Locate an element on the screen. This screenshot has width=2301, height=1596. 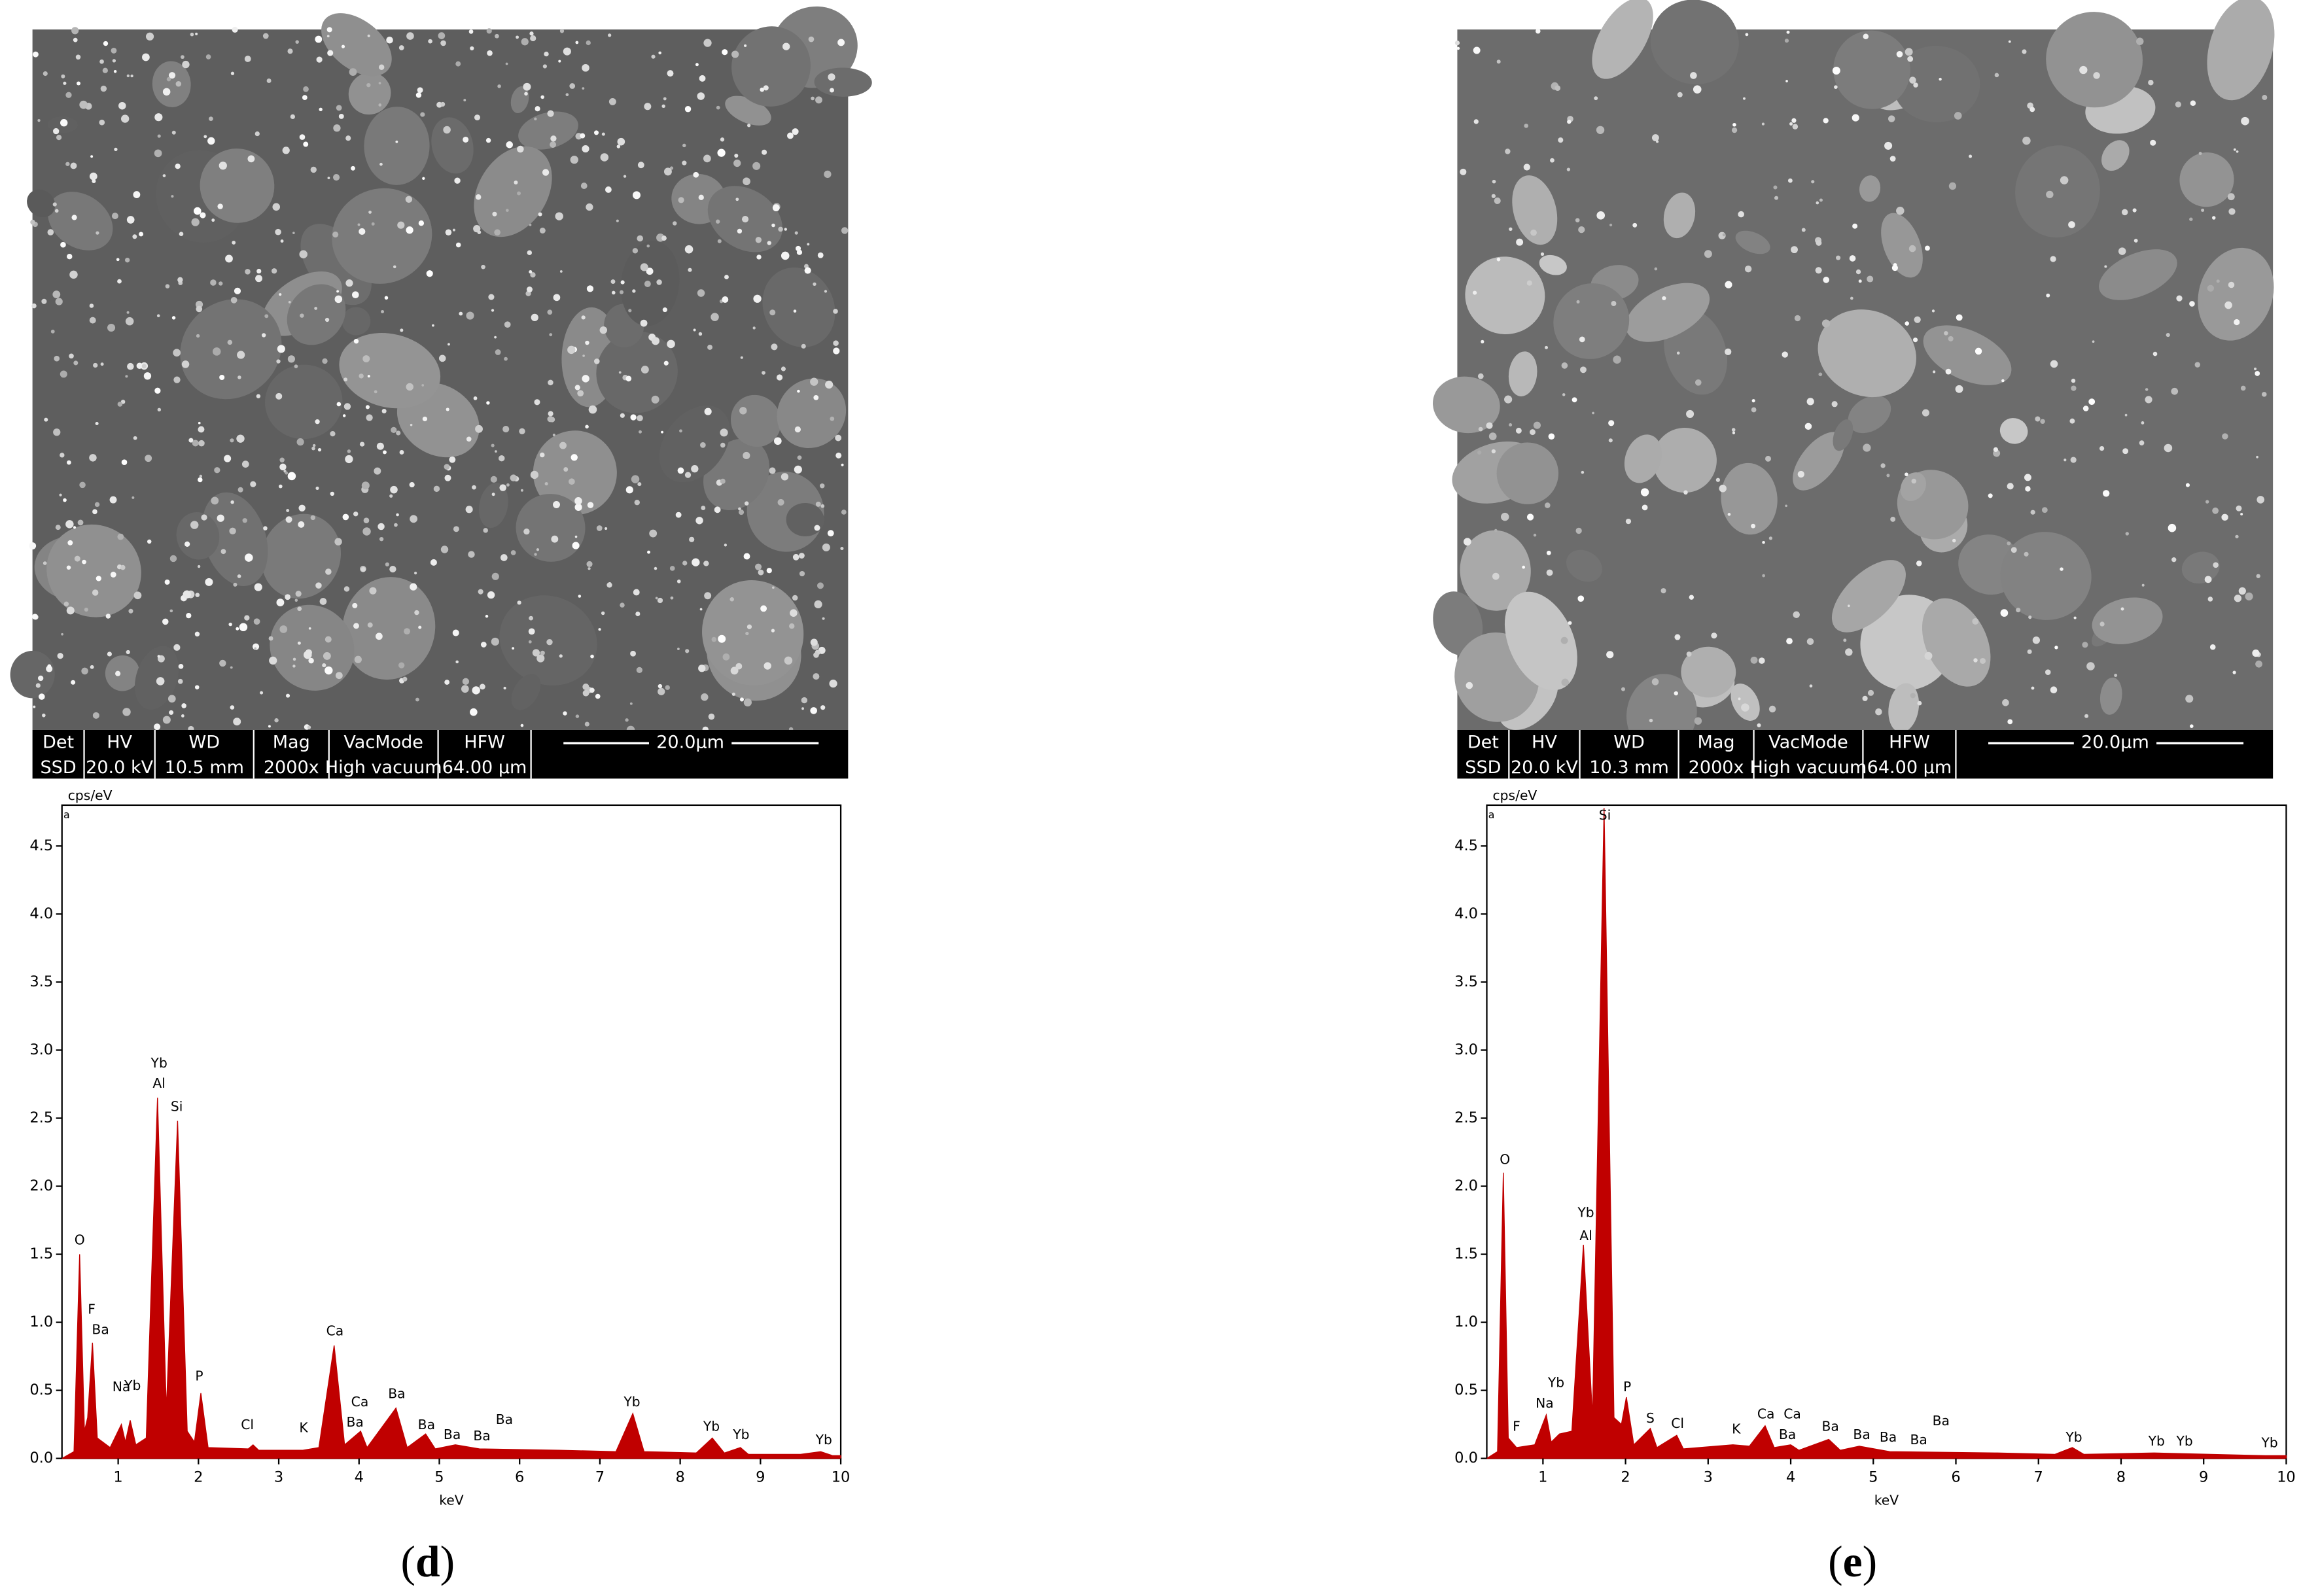
scale-bar-label: 20.0µm is located at coordinates (2115, 743).